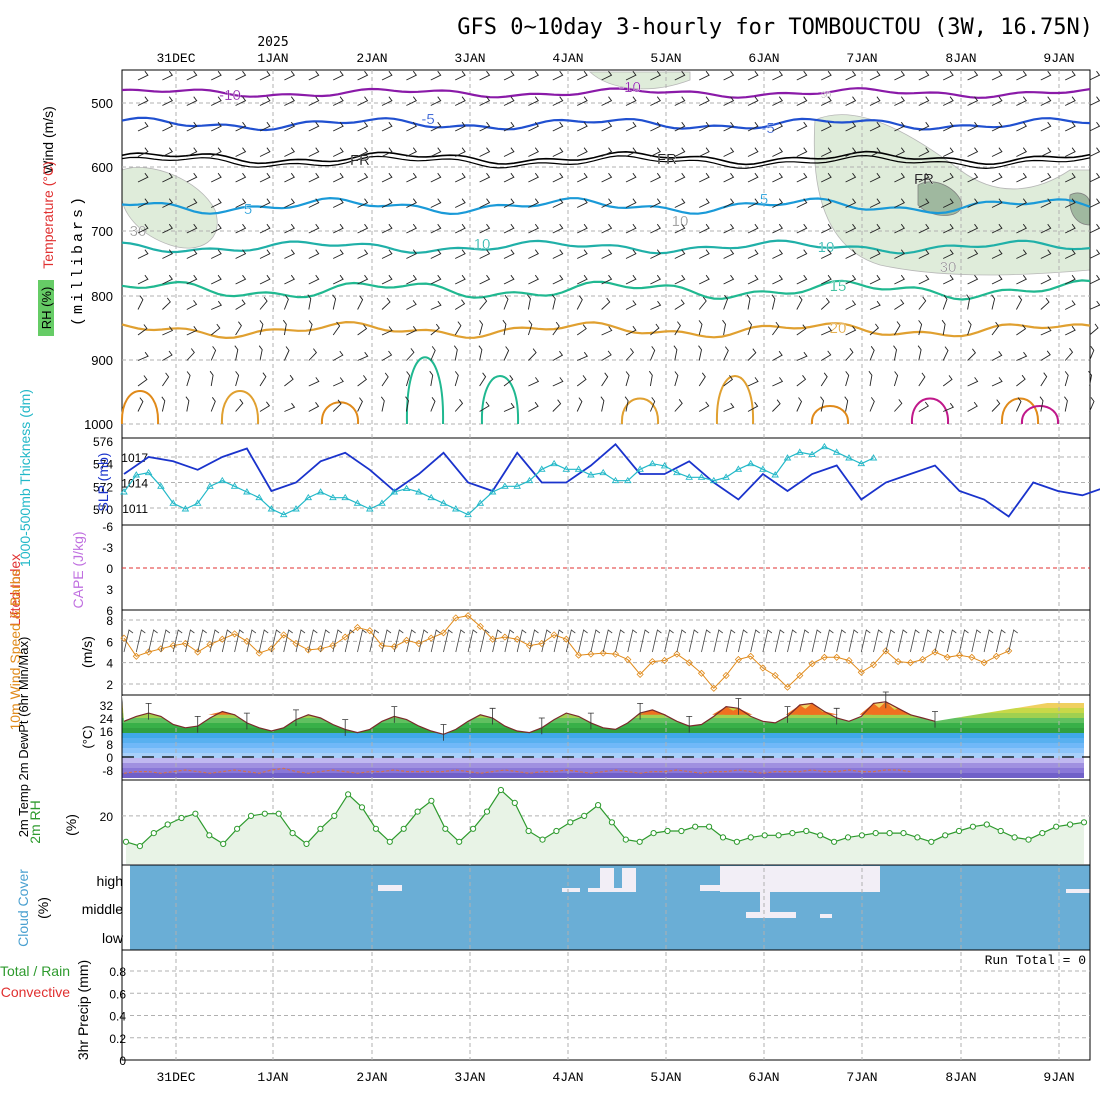 Image resolution: width=1100 pixels, height=1100 pixels. Describe the element at coordinates (469, 1077) in the screenshot. I see `bottom-date-label: 3JAN` at that location.